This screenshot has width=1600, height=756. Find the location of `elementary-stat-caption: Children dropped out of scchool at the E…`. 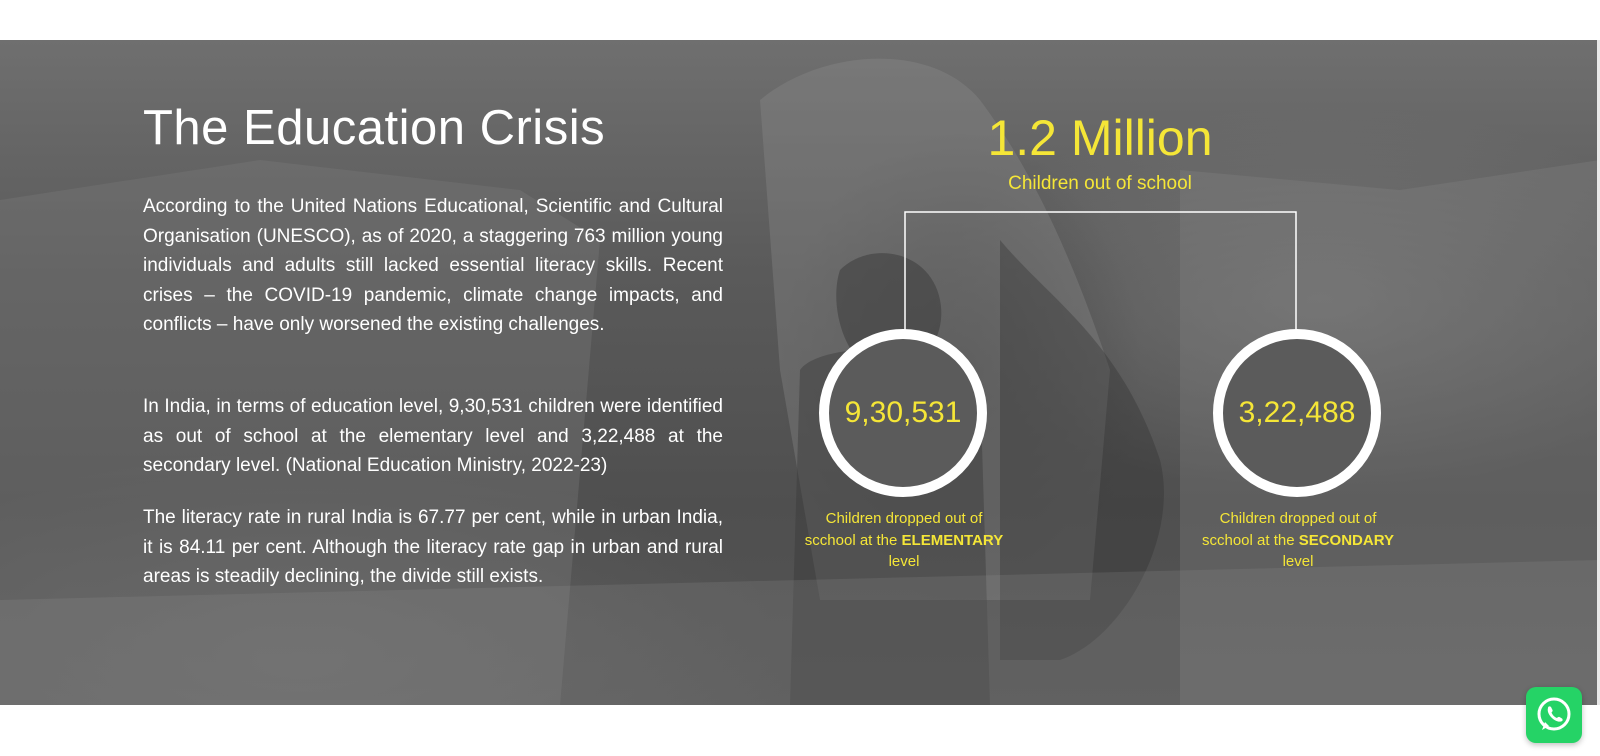

elementary-stat-caption: Children dropped out of scchool at the E… is located at coordinates (904, 540).